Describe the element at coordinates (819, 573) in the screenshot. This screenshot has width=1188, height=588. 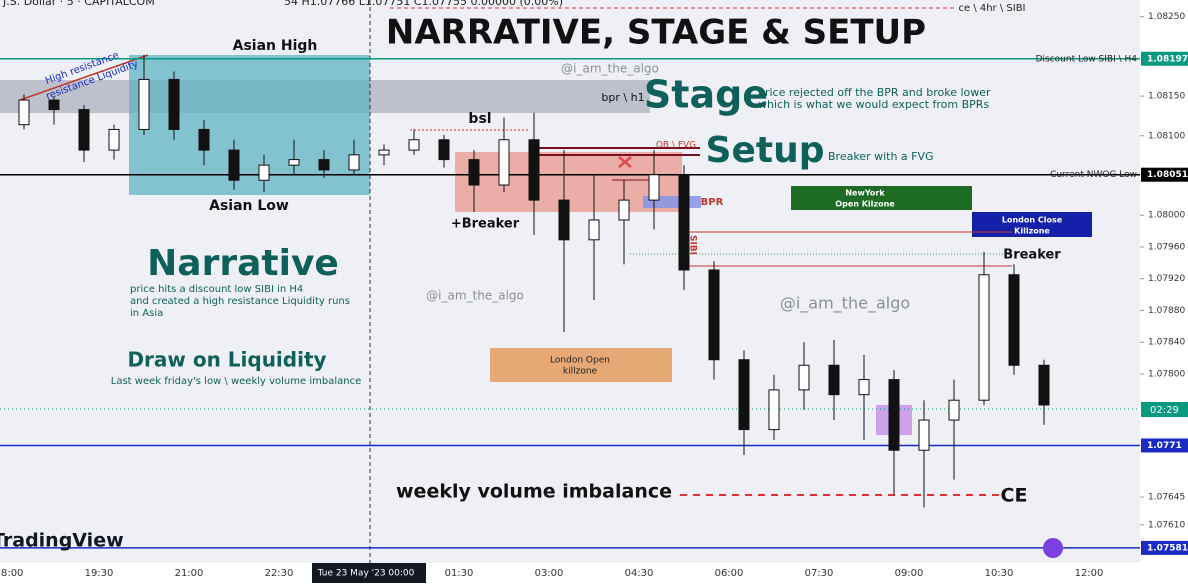
I see `x-tick-label: 07:30` at that location.